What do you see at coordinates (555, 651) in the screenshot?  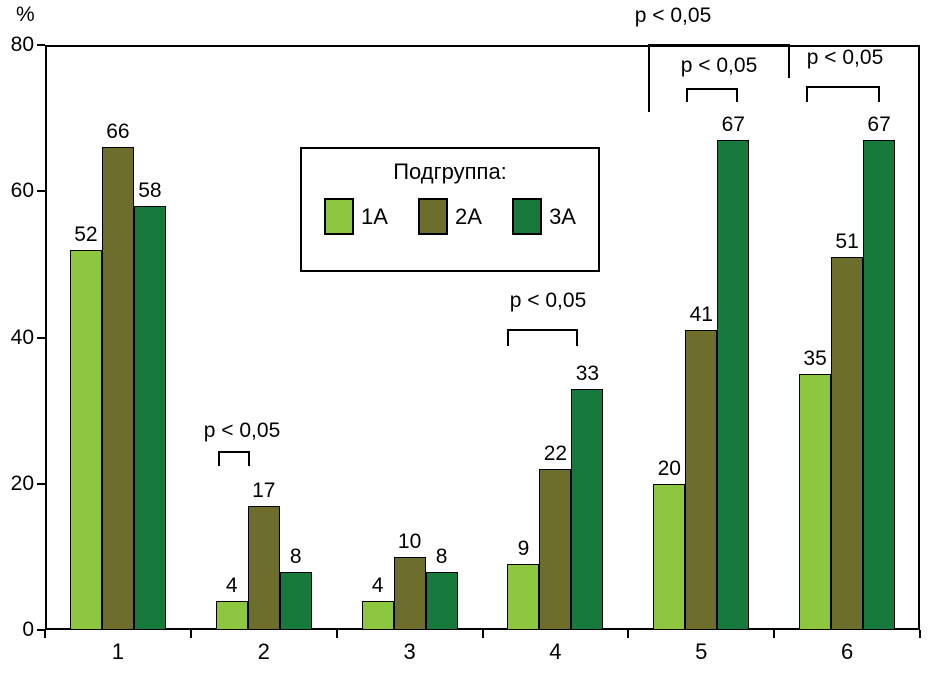 I see `x-axis-category-label: 4` at bounding box center [555, 651].